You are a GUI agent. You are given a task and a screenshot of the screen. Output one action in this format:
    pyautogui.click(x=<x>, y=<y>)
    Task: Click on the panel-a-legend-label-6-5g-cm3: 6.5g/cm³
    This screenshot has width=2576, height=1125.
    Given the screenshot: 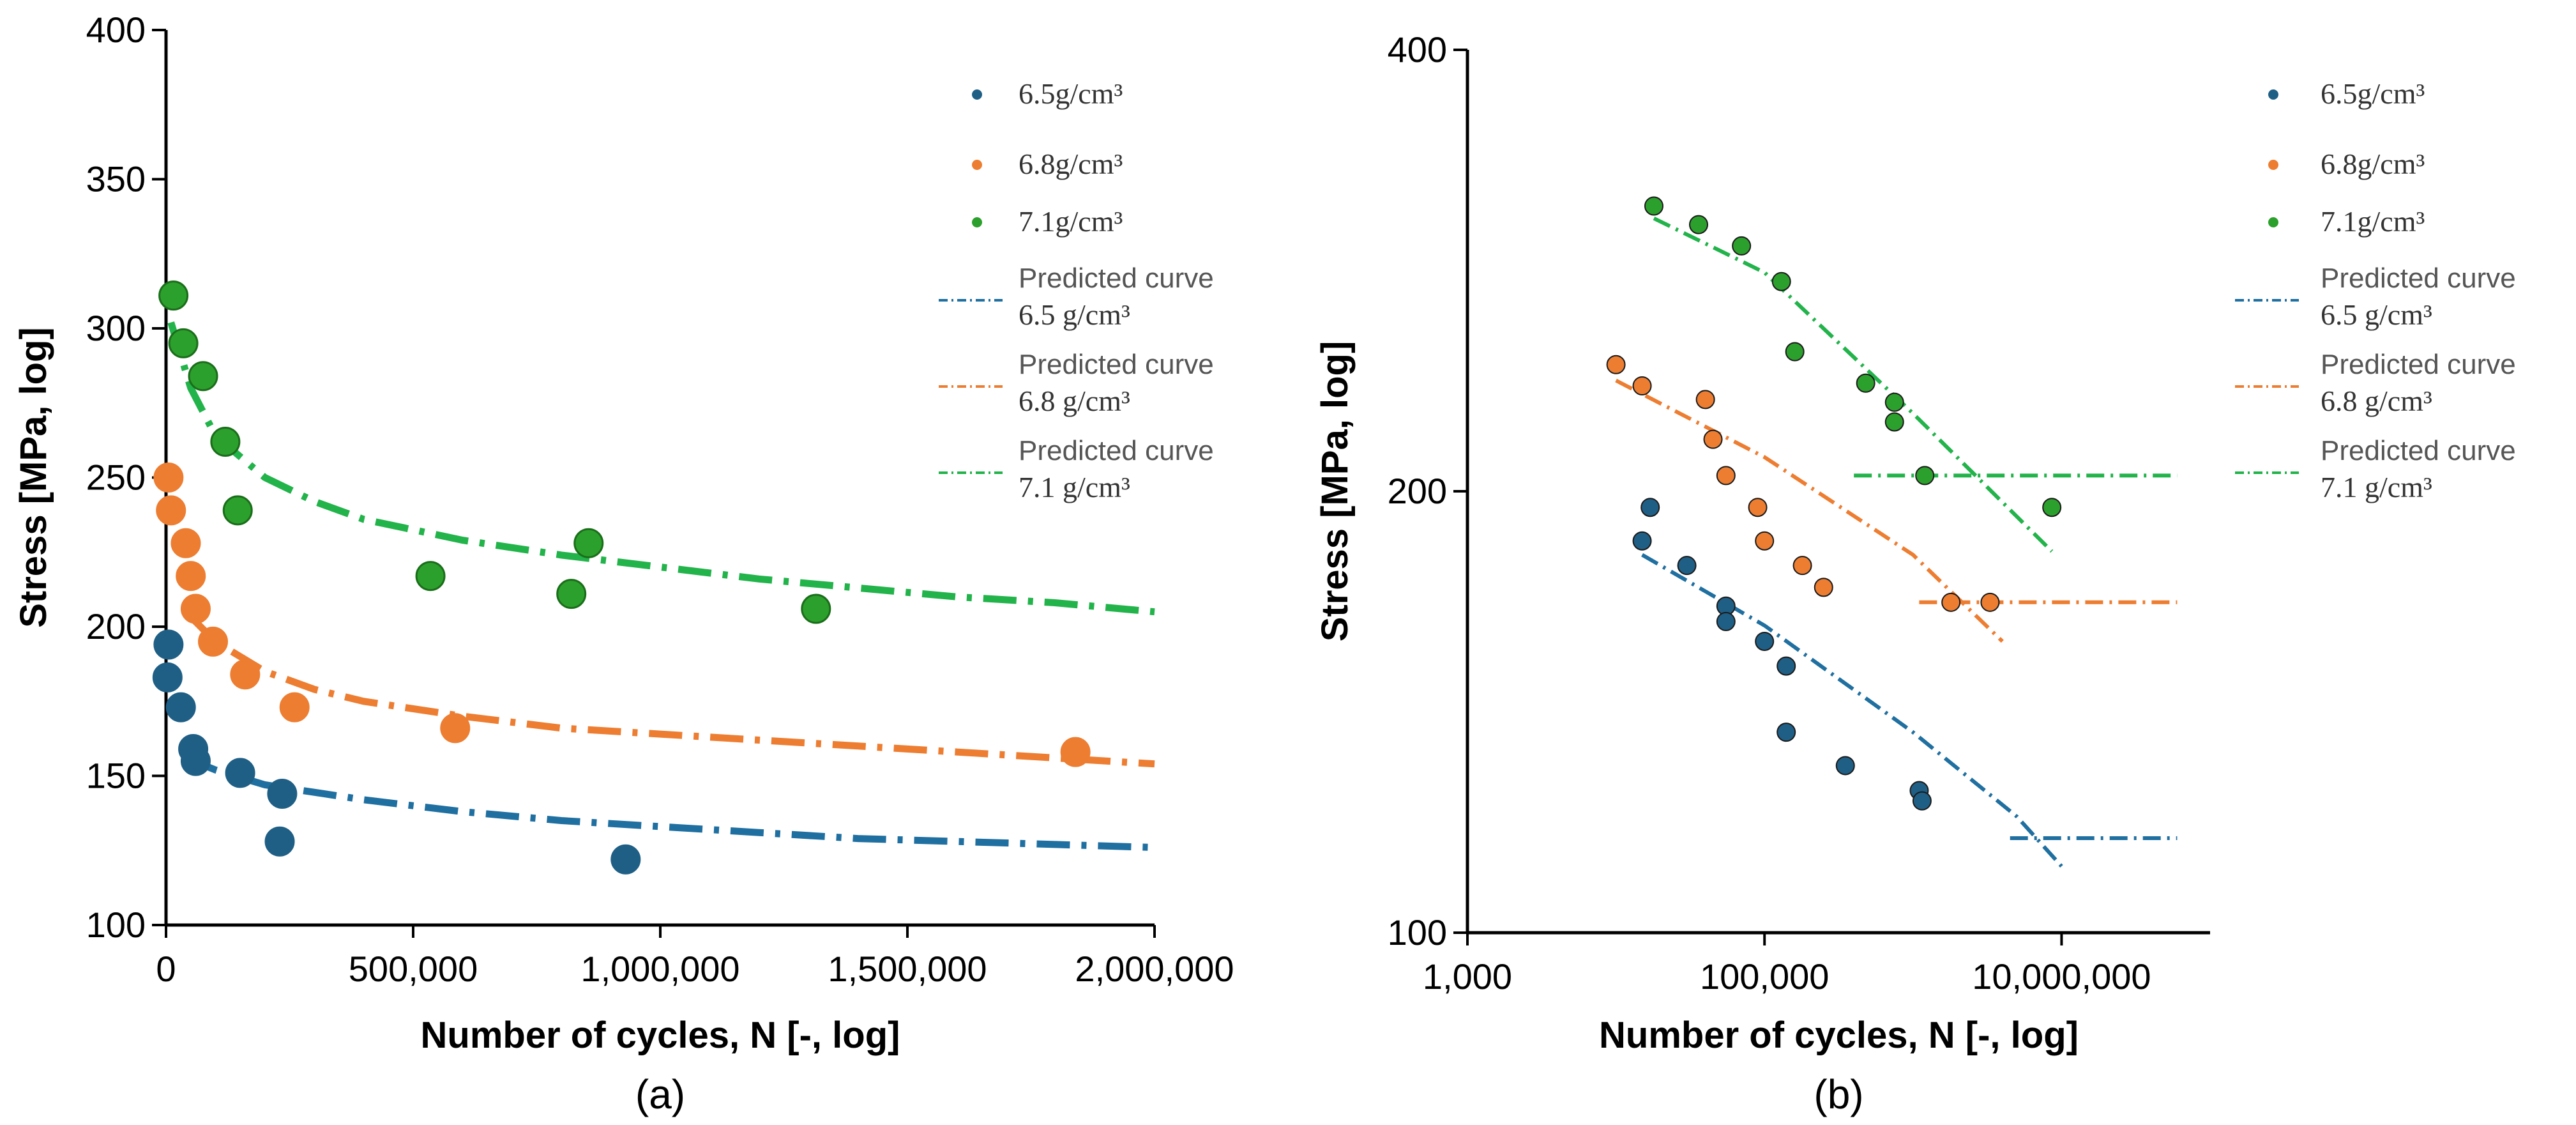 What is the action you would take?
    pyautogui.click(x=1071, y=93)
    